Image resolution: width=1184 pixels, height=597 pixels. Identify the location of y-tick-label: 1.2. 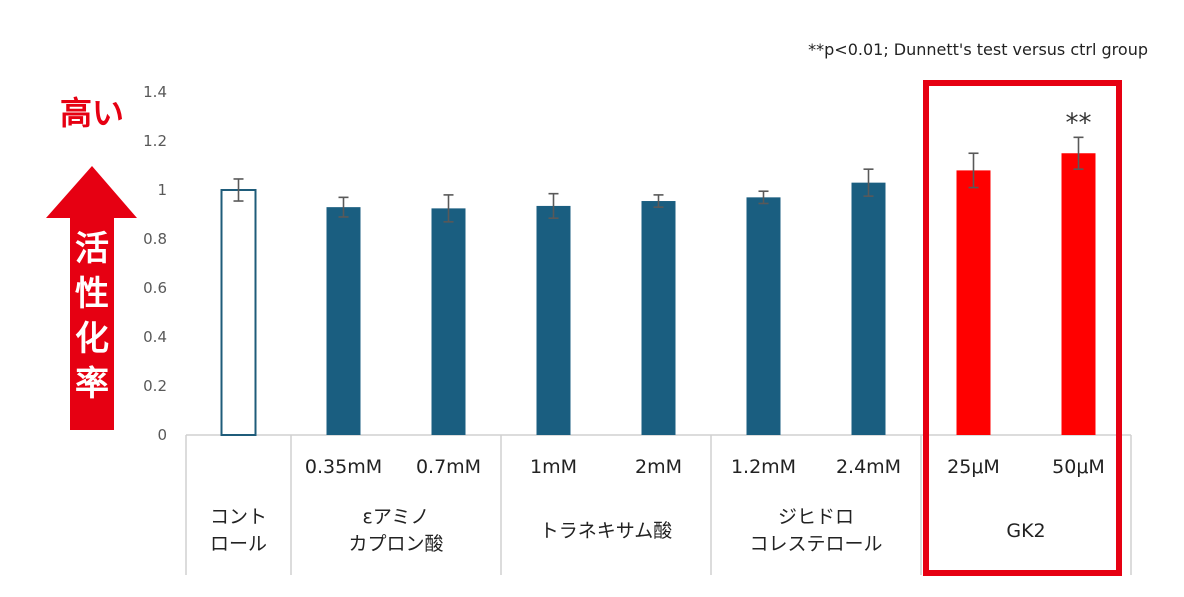
(155, 141).